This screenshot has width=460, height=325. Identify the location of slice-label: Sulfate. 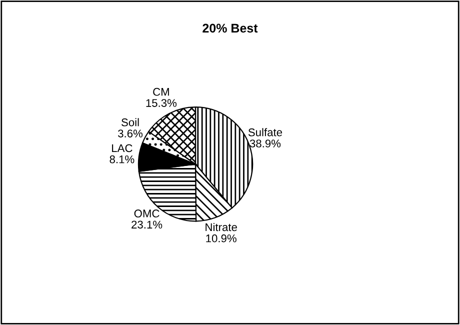
(265, 132).